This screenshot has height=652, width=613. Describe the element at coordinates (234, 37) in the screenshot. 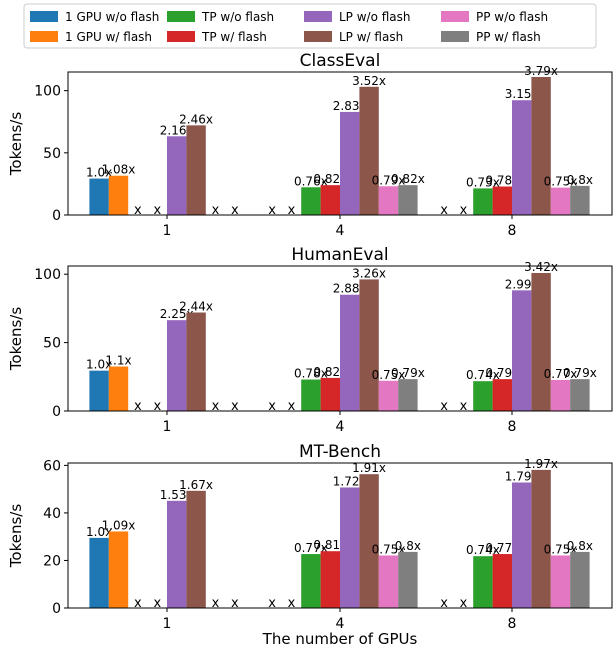

I see `legend-label: TP w/ flash` at that location.